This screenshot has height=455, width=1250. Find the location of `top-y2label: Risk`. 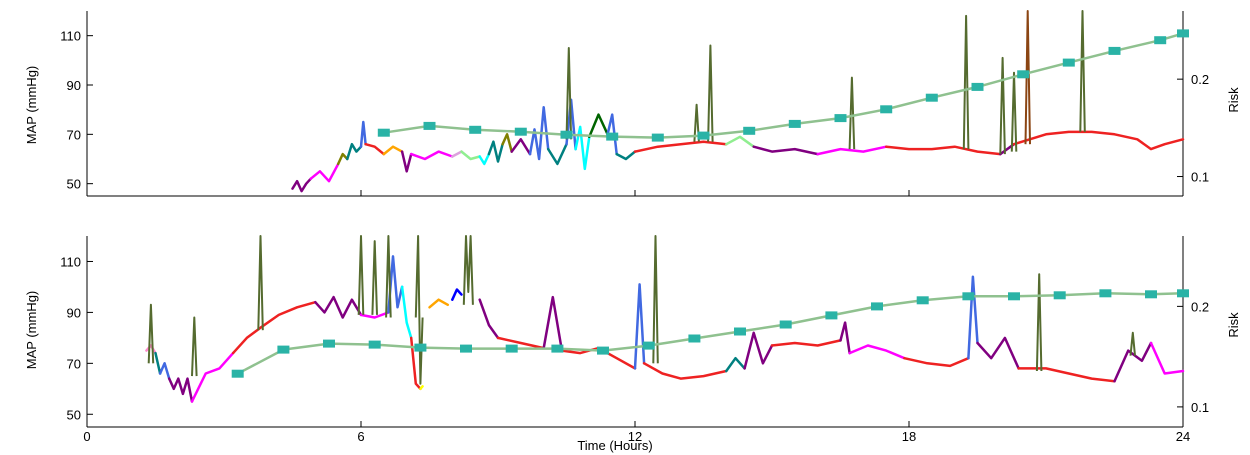

top-y2label: Risk is located at coordinates (1233, 100).